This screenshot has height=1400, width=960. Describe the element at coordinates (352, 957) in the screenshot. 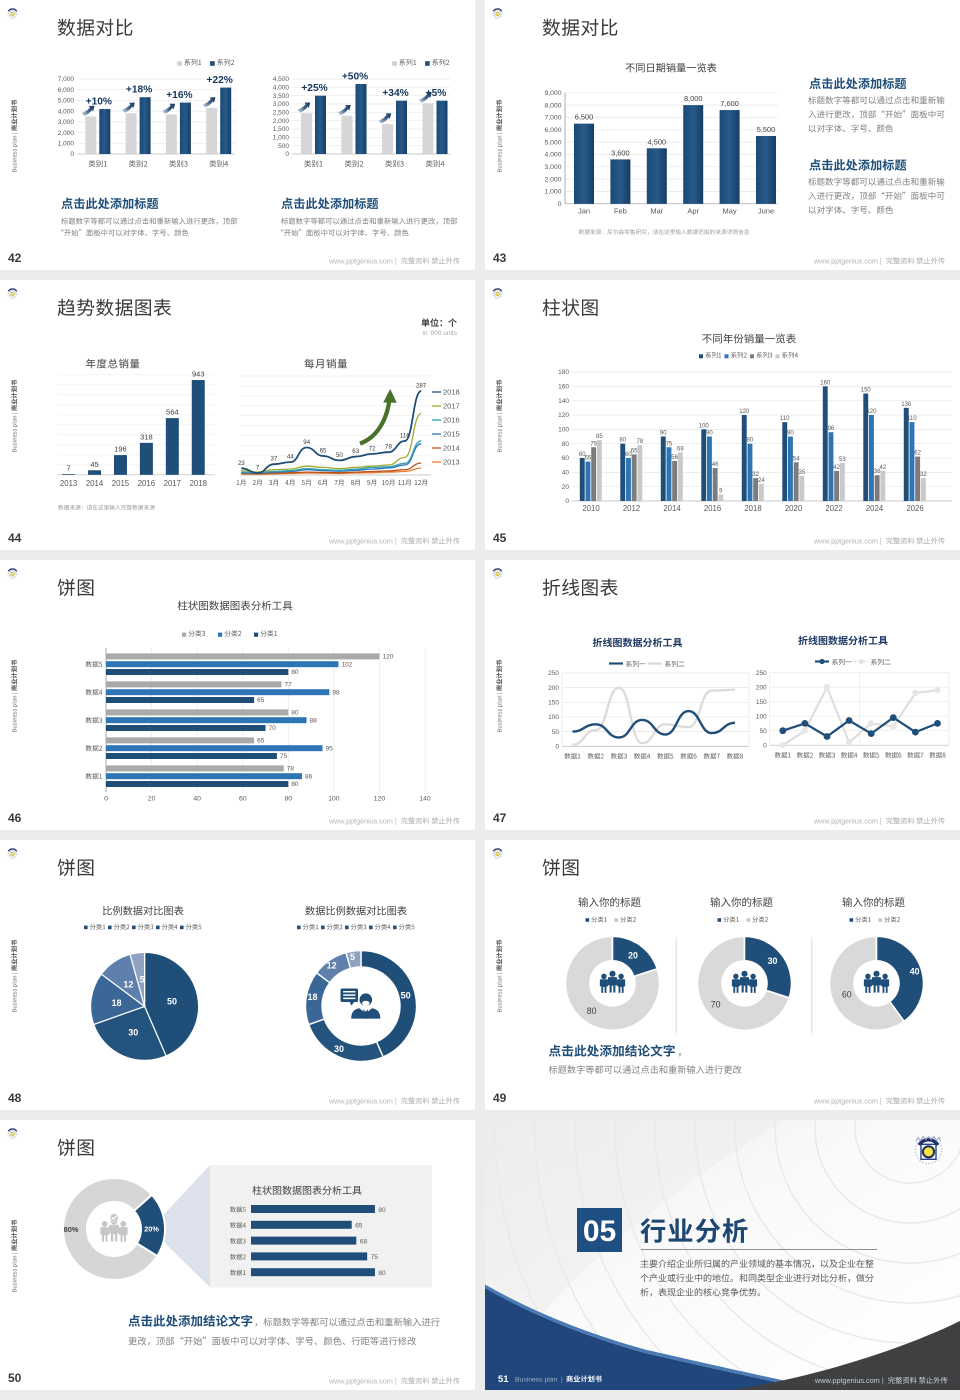

I see `svg-text: 5` at that location.